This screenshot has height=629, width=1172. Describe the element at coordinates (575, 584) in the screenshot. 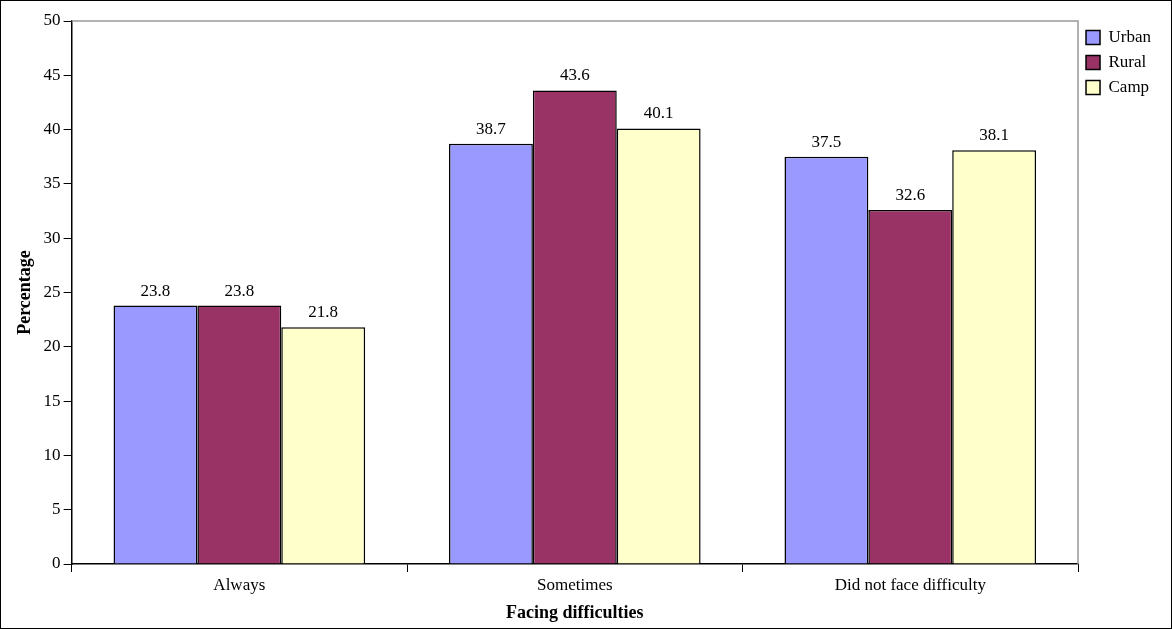

I see `x-tick-label: Sometimes` at that location.